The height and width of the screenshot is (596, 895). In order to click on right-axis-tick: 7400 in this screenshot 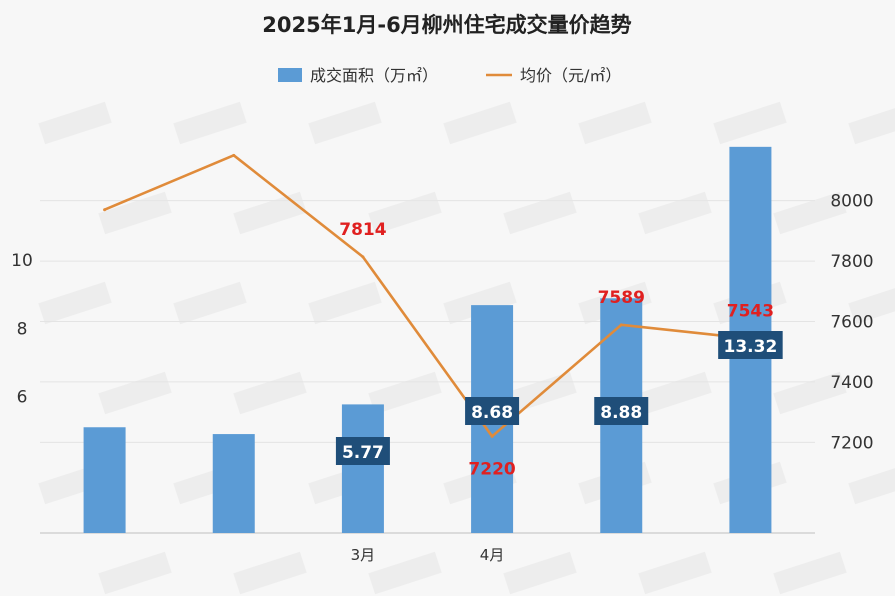, I will do `click(851, 383)`.